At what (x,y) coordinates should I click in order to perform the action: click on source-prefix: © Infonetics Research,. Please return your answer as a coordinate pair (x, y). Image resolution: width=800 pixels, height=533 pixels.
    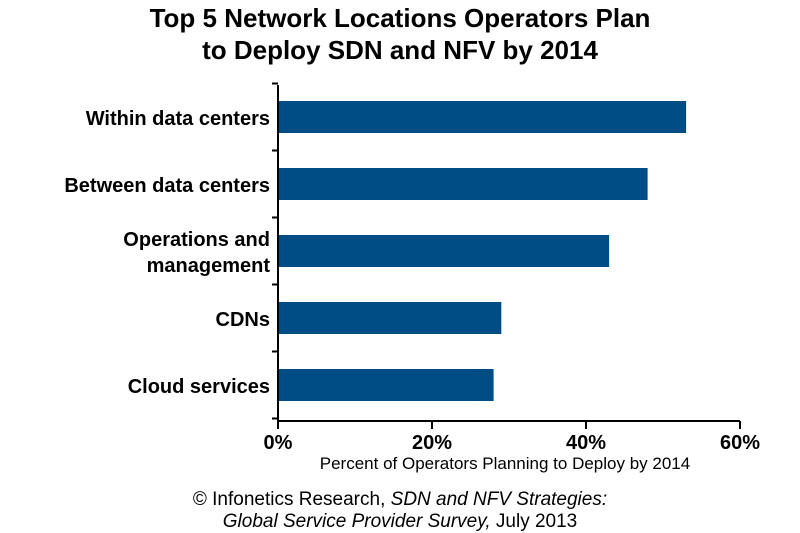
    Looking at the image, I should click on (291, 499).